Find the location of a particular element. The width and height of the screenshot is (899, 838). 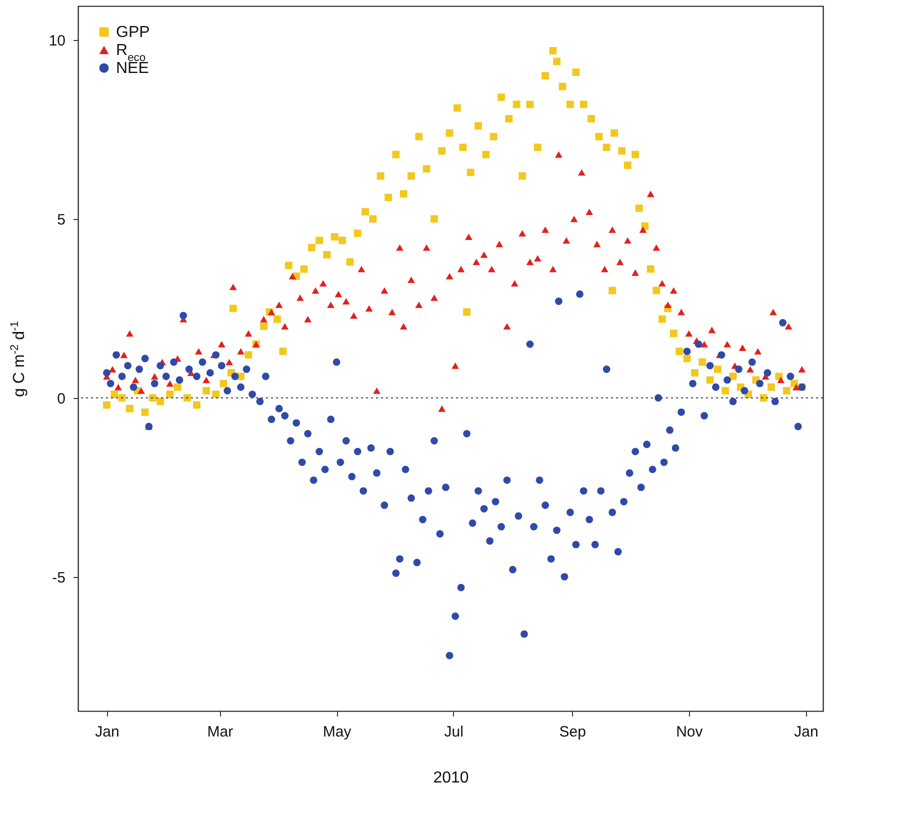

y-tick-label: 10 is located at coordinates (57, 41).